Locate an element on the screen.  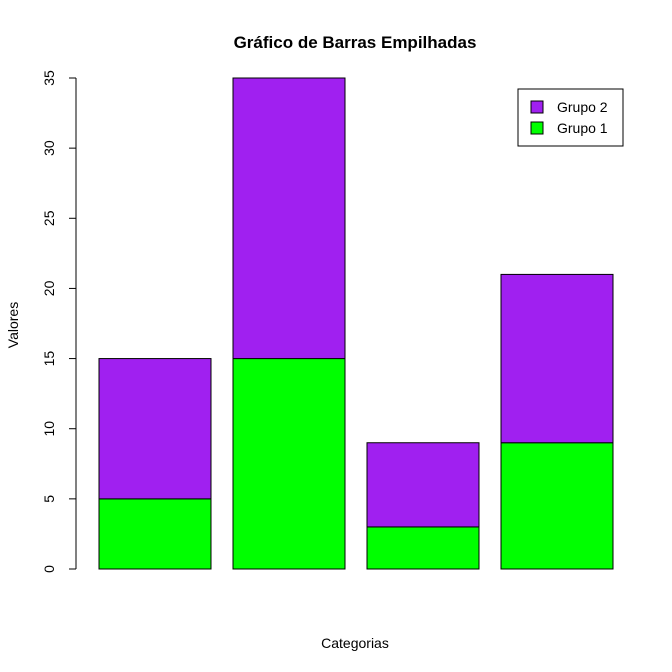
legend-label-grupo-1: Grupo 1 is located at coordinates (582, 128).